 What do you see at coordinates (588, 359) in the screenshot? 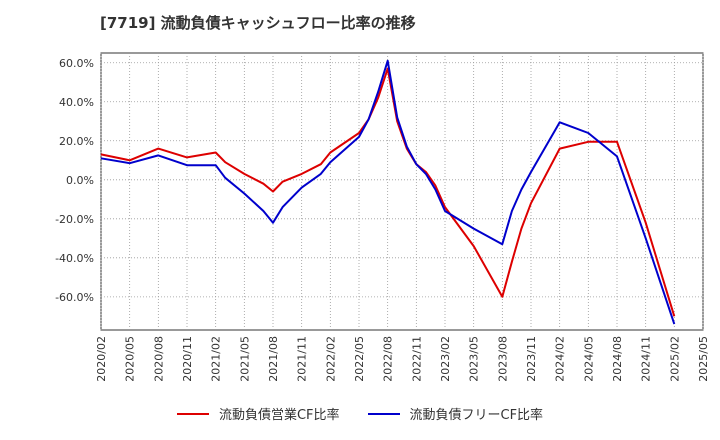
I see `x-tick-label: 2024/05` at bounding box center [588, 359].